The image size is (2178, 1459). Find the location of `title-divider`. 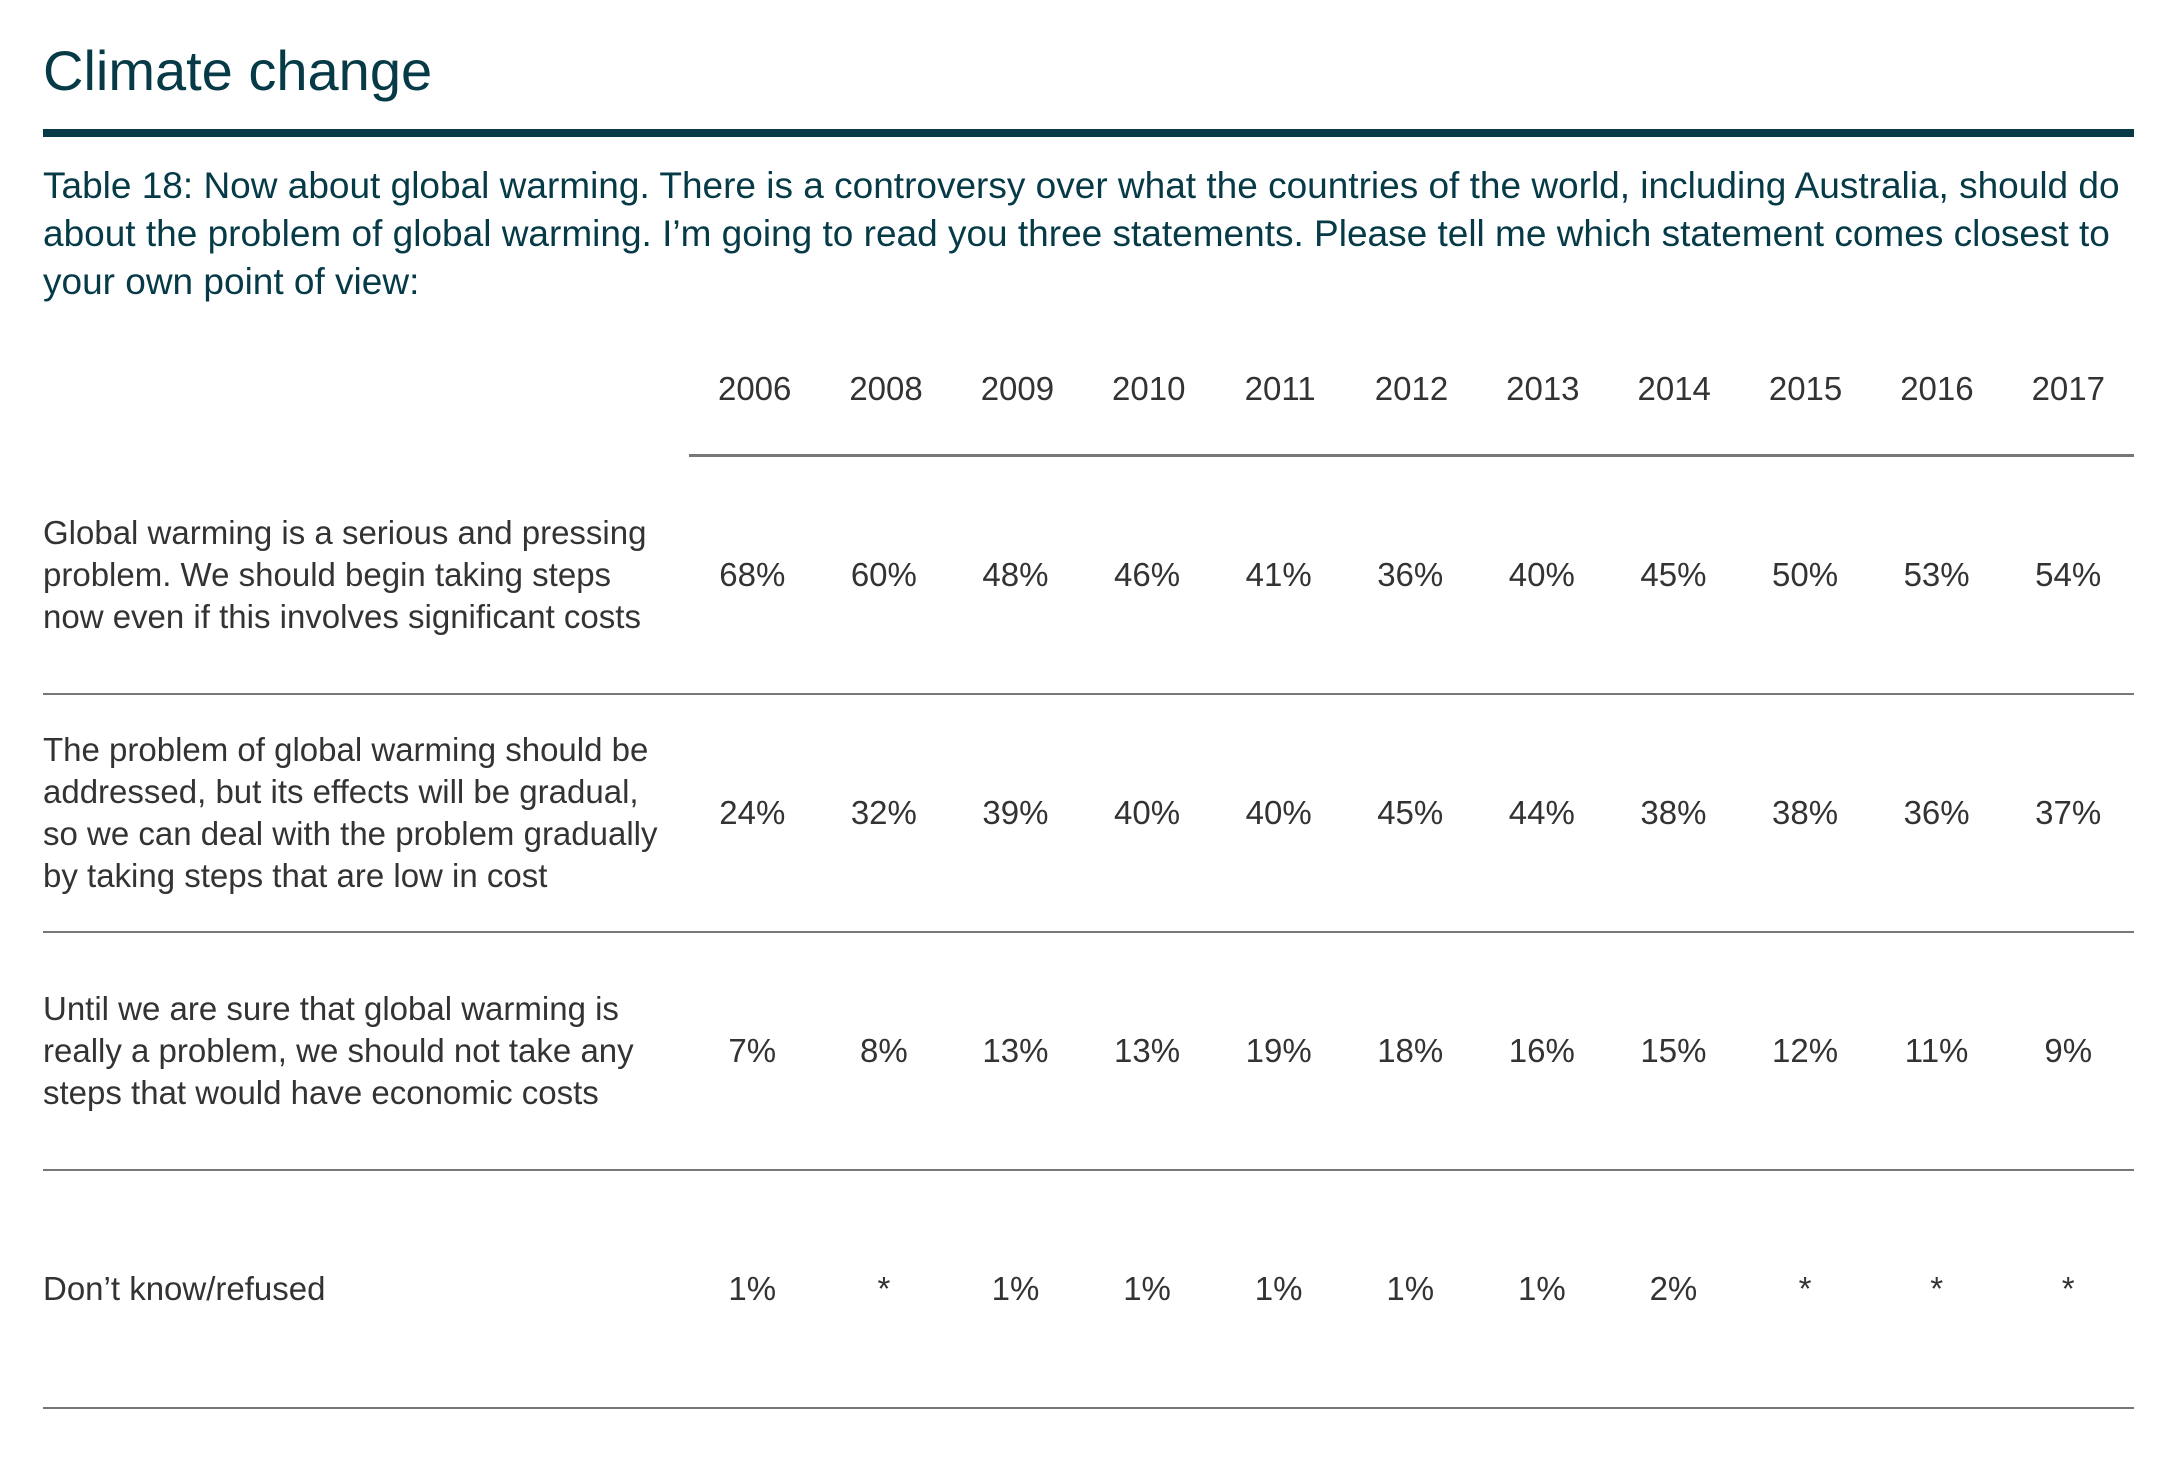

title-divider is located at coordinates (1088, 133).